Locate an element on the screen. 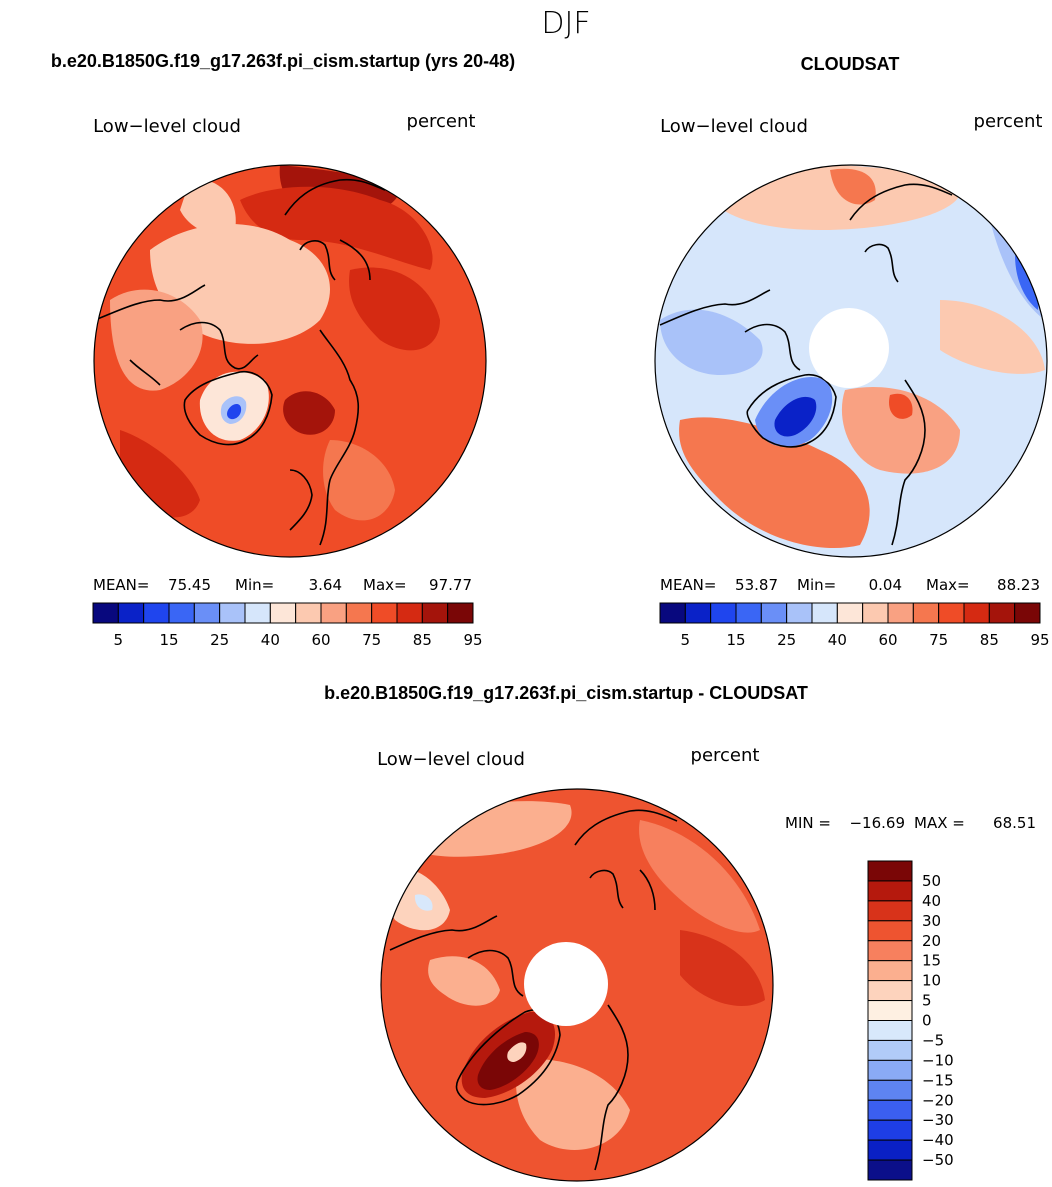 This screenshot has height=1187, width=1052. colorbar-tick-label: 25 is located at coordinates (219, 640).